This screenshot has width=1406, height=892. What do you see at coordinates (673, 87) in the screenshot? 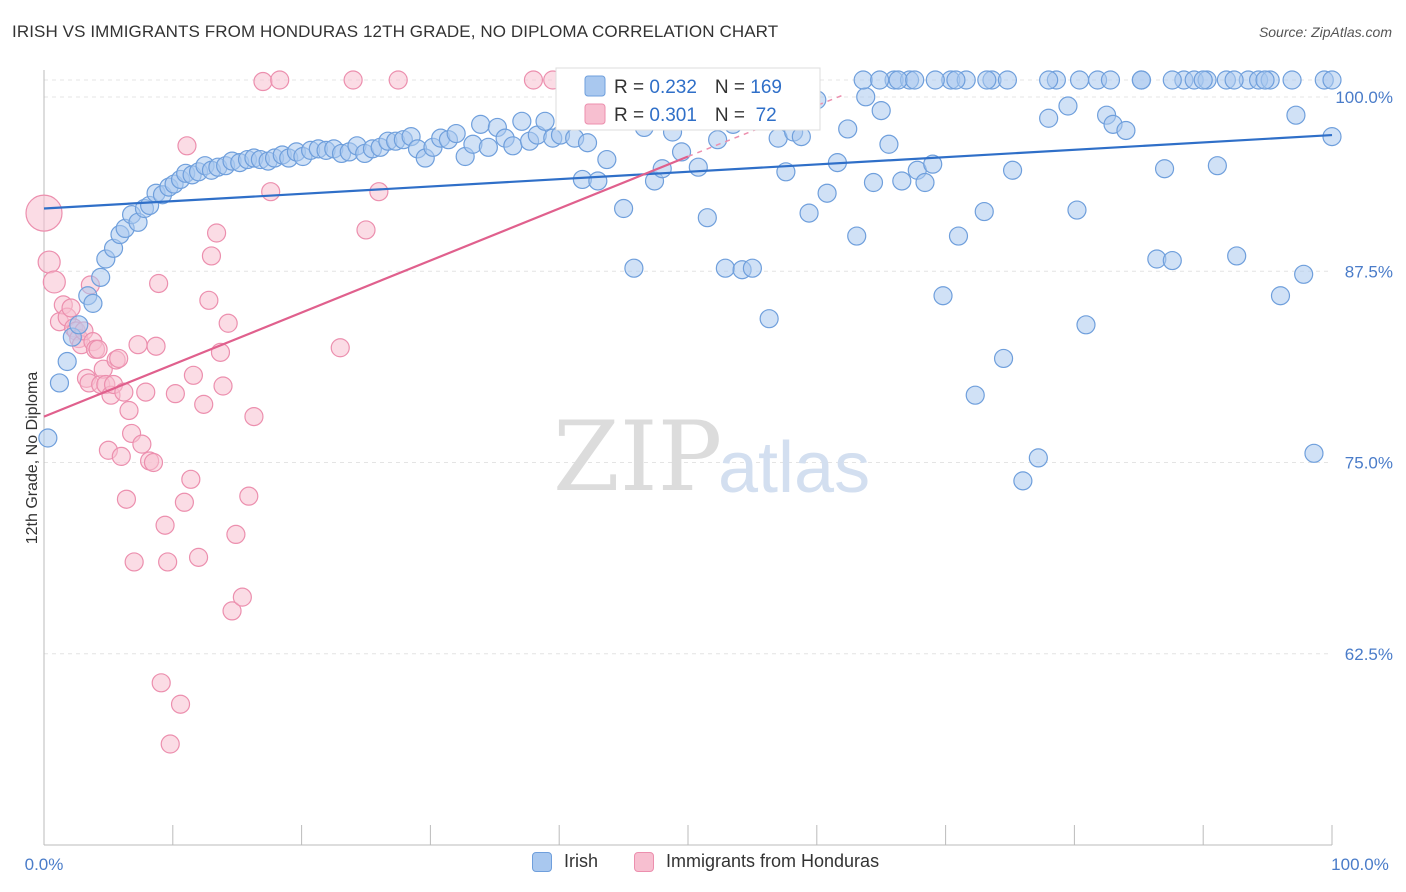
I see `legend-r-value-irish: 0.232` at bounding box center [673, 87].